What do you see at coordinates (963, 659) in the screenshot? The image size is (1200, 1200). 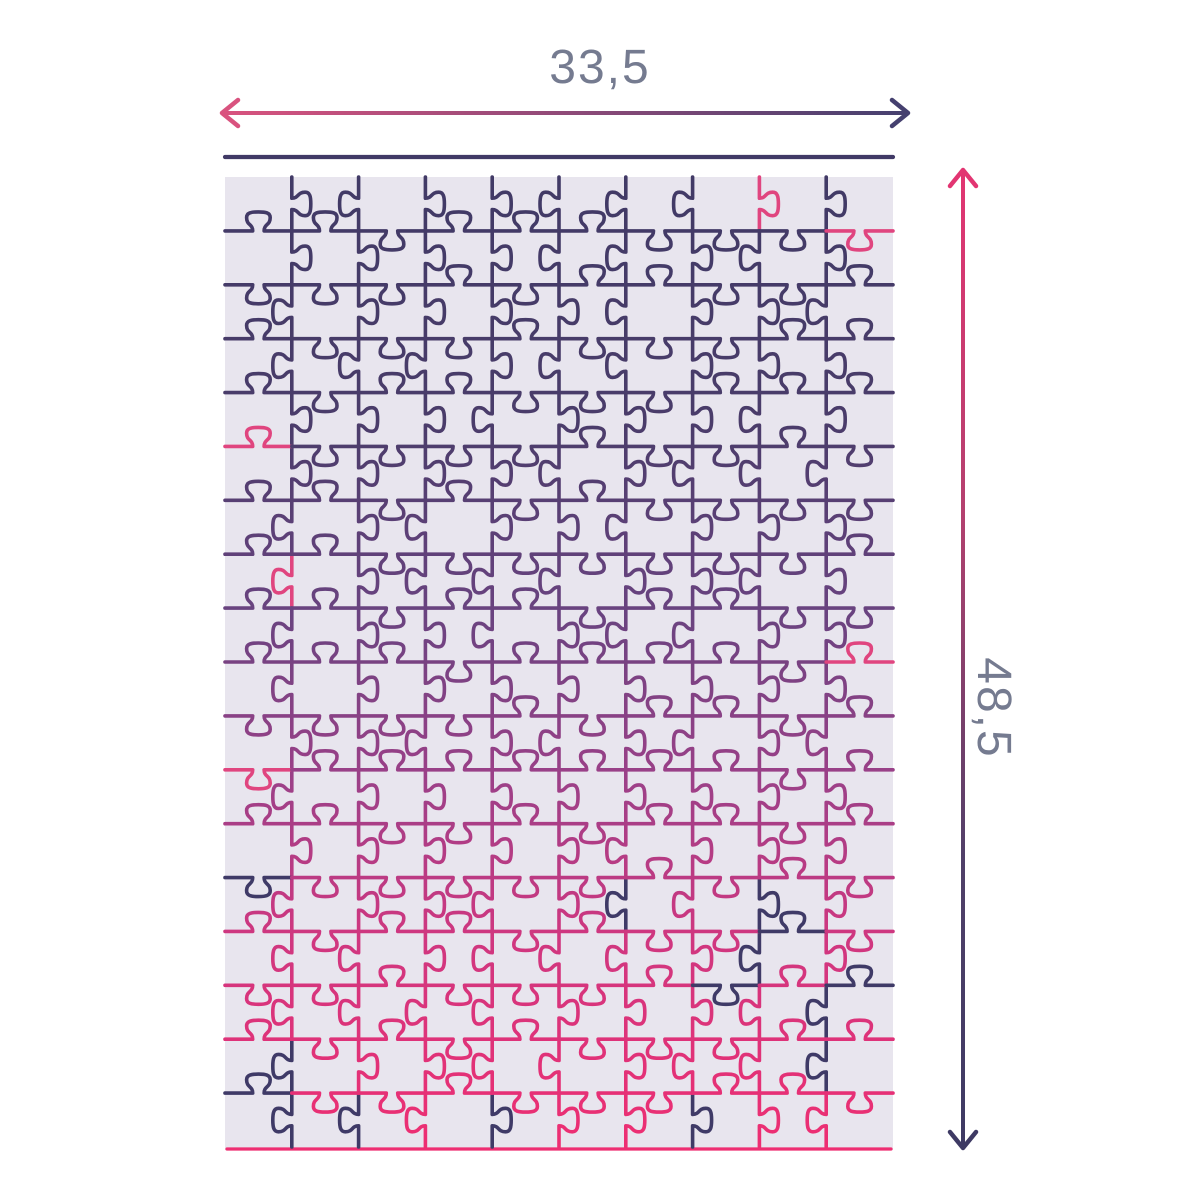 I see `height-dimension-arrow` at bounding box center [963, 659].